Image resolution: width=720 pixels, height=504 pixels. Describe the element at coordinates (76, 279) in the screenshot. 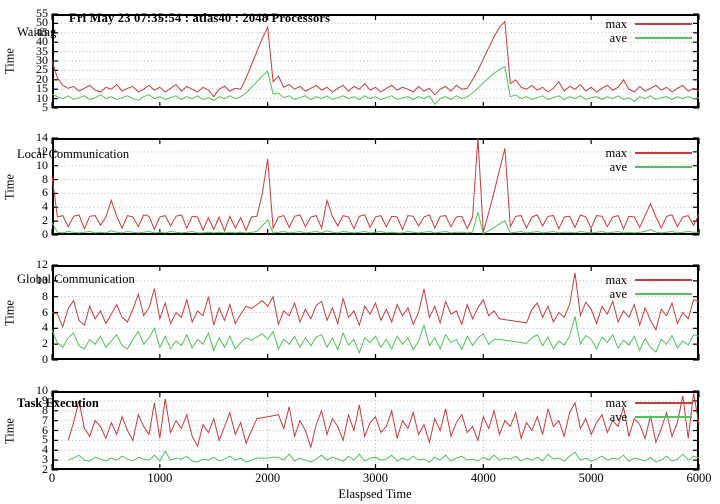

I see `panel-title-global-communication: Global Communication` at that location.